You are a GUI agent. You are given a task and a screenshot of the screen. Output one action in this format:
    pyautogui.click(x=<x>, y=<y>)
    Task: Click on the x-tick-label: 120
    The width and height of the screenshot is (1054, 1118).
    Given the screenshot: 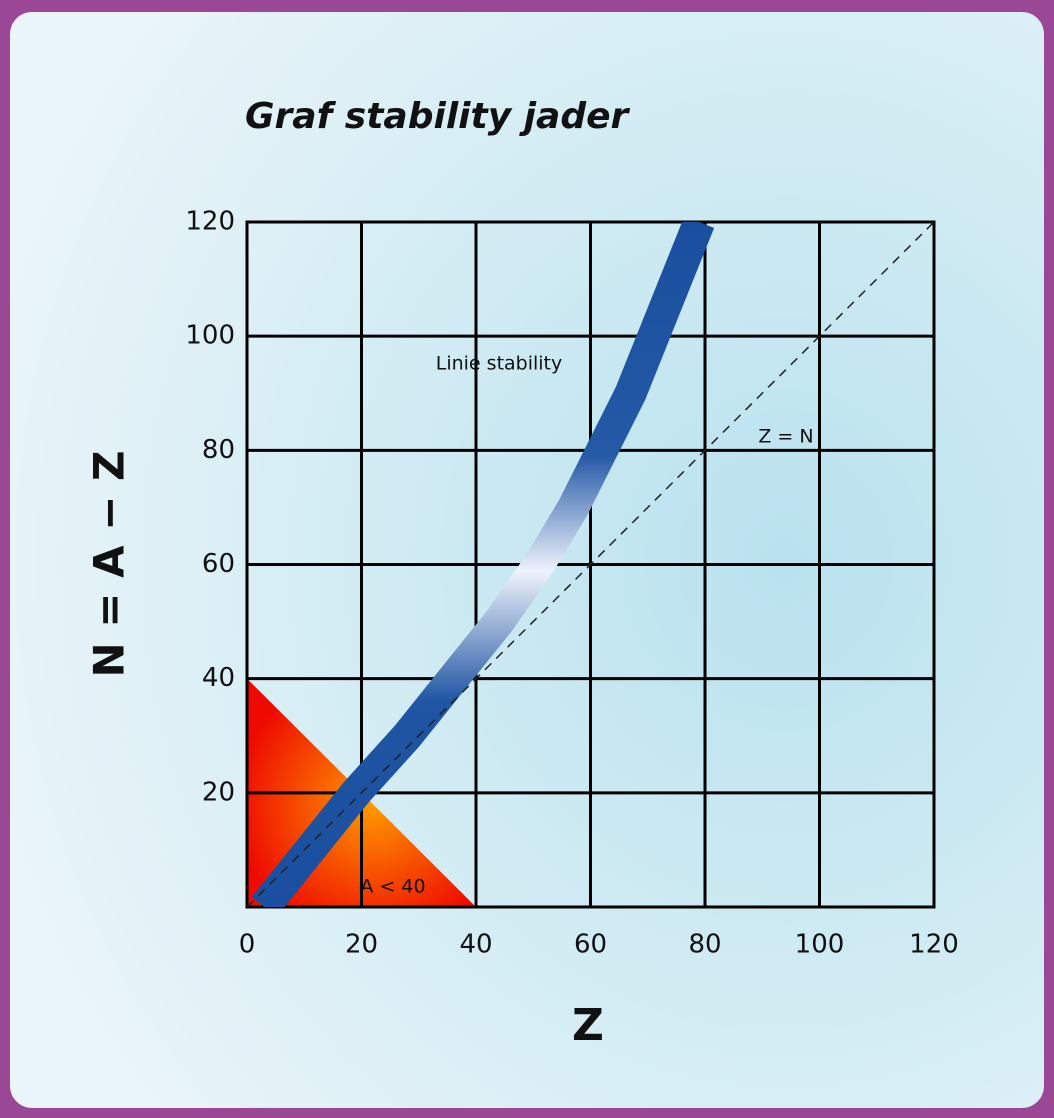 What is the action you would take?
    pyautogui.click(x=934, y=945)
    